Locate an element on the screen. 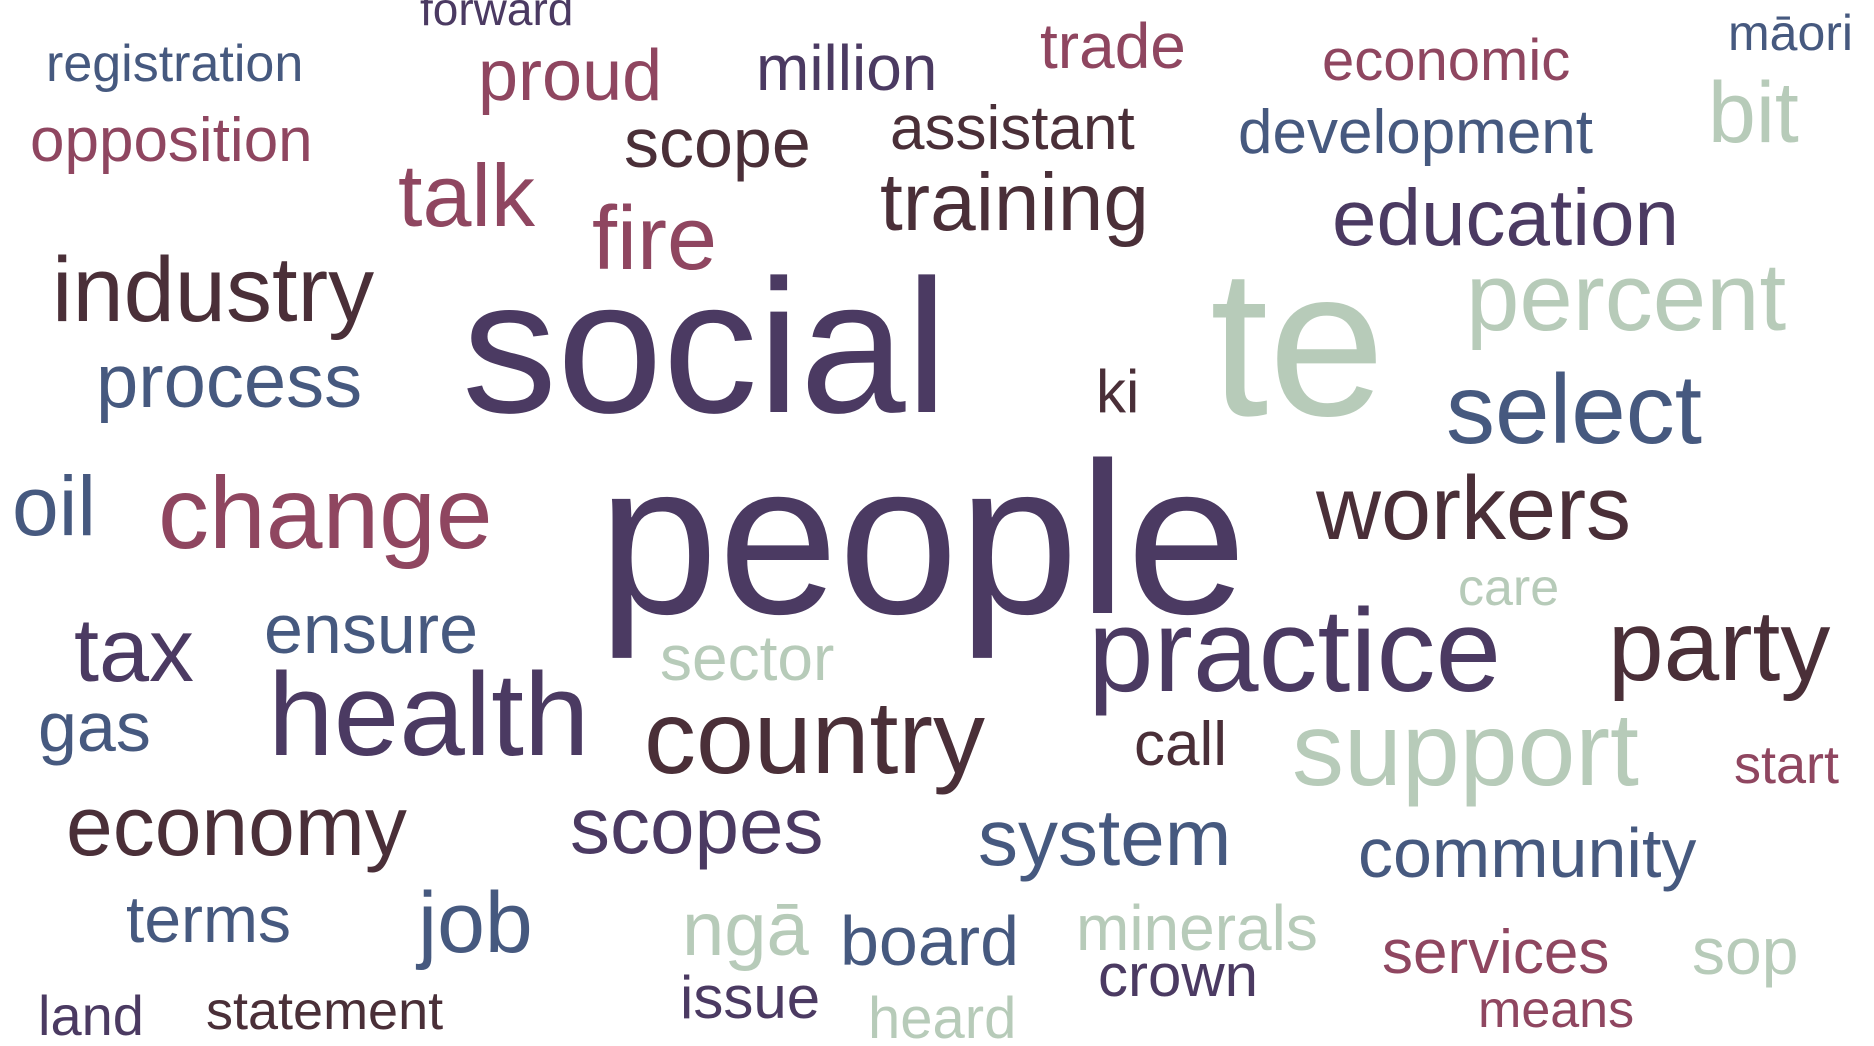 The height and width of the screenshot is (1046, 1874). word-crown: crown is located at coordinates (1178, 975).